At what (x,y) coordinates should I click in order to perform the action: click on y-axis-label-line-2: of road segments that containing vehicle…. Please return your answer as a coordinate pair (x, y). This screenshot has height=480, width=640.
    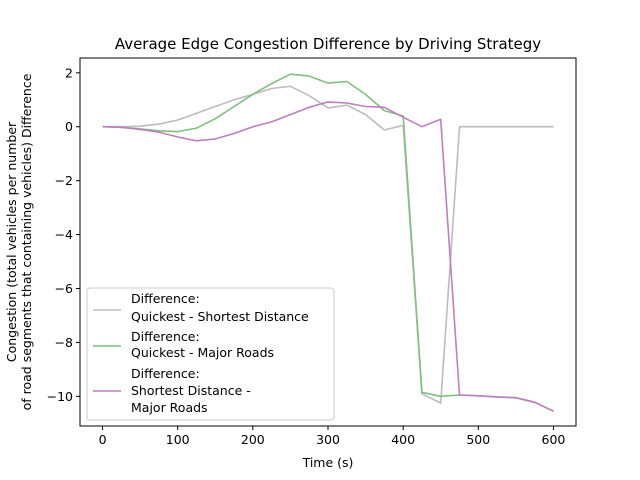
    Looking at the image, I should click on (26, 241).